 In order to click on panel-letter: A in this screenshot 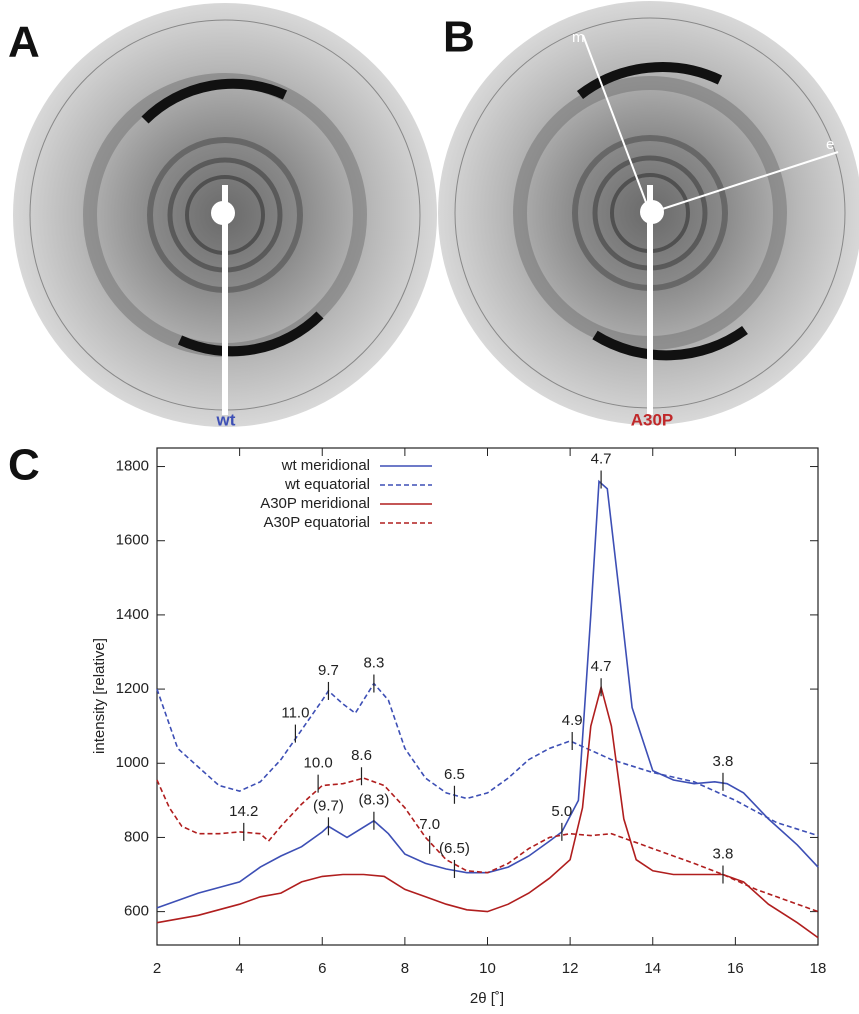, I will do `click(24, 42)`.